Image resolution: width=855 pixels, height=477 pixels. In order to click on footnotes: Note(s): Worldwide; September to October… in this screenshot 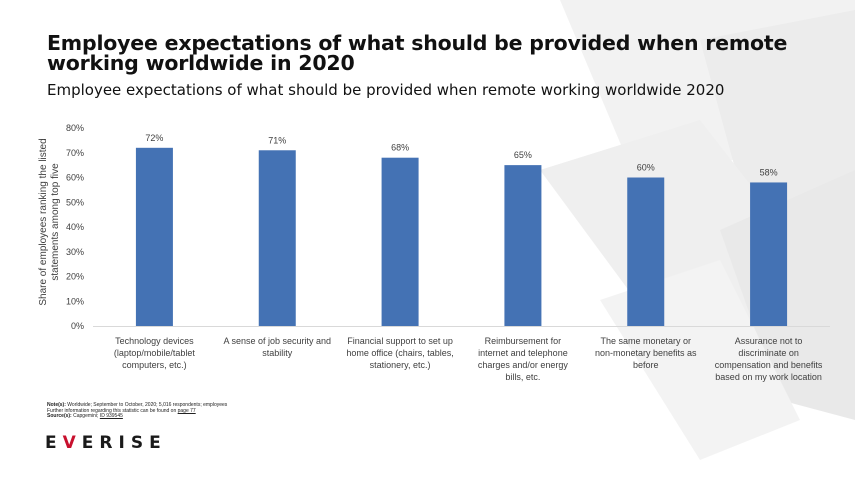, I will do `click(137, 411)`.